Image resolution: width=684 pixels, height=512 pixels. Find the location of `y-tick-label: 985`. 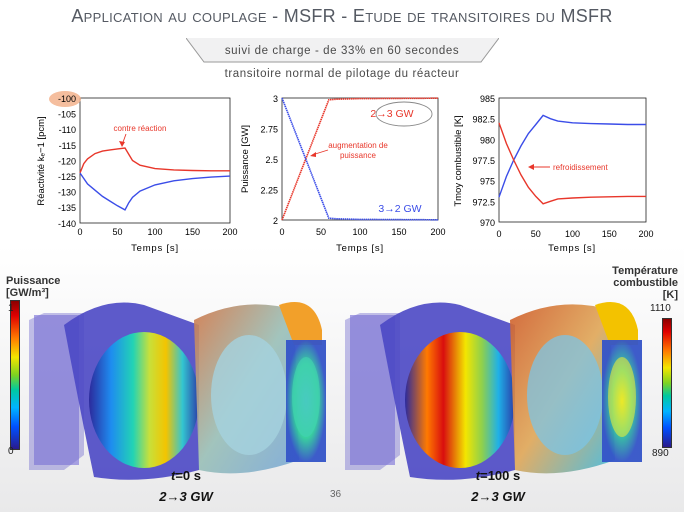

y-tick-label: 985 is located at coordinates (487, 99).